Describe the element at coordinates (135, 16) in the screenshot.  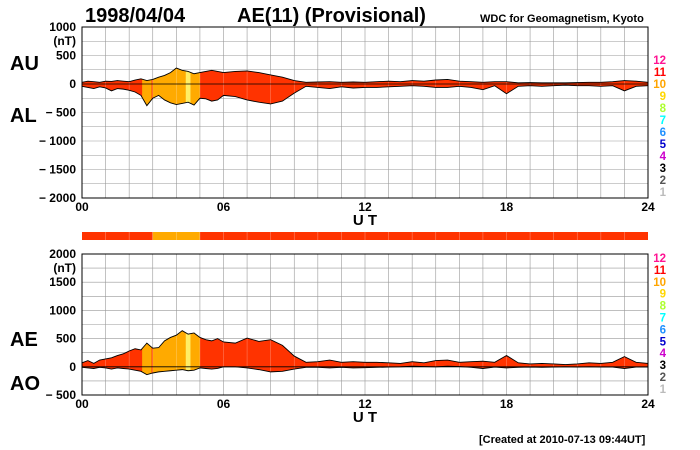
I see `date-heading: 1998/04/04` at that location.